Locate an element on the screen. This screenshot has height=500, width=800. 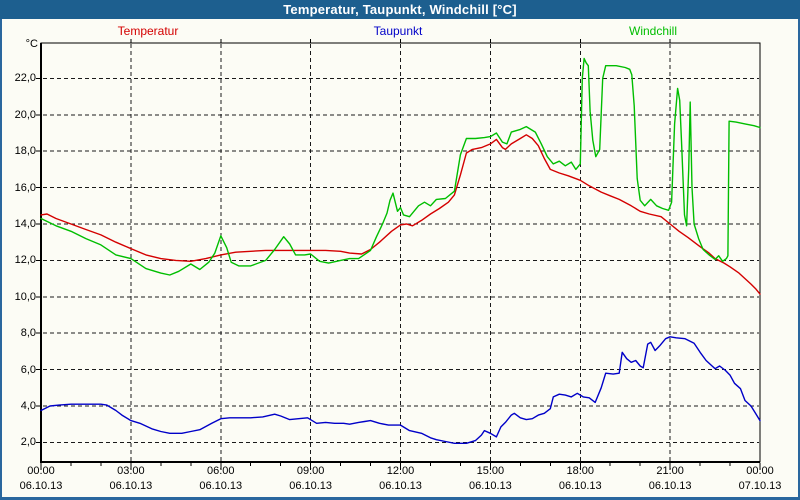
legend-label-taupunkt: Taupunkt is located at coordinates (398, 31).